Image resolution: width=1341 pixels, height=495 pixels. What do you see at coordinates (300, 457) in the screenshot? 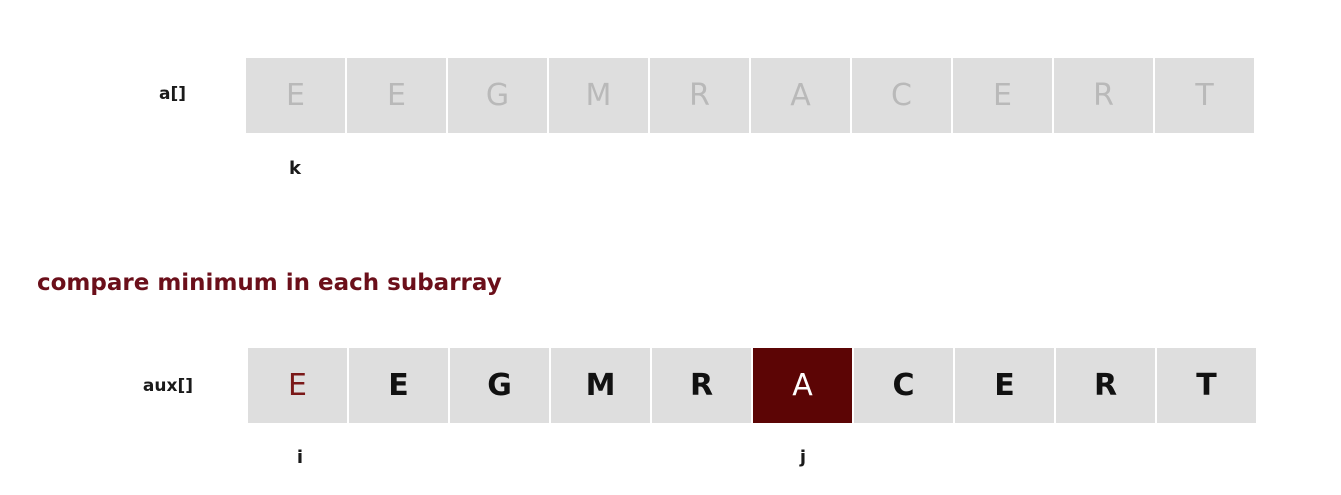
I see `pointer-i: i` at bounding box center [300, 457].